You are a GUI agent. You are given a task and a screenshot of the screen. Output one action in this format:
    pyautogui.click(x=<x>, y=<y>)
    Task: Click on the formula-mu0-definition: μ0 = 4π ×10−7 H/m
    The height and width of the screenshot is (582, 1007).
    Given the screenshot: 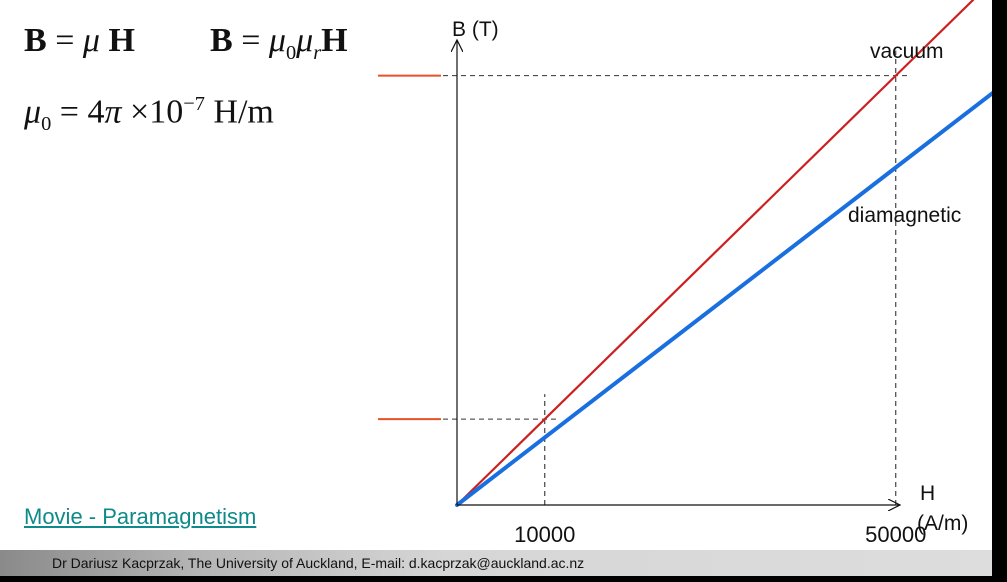 What is the action you would take?
    pyautogui.click(x=149, y=114)
    